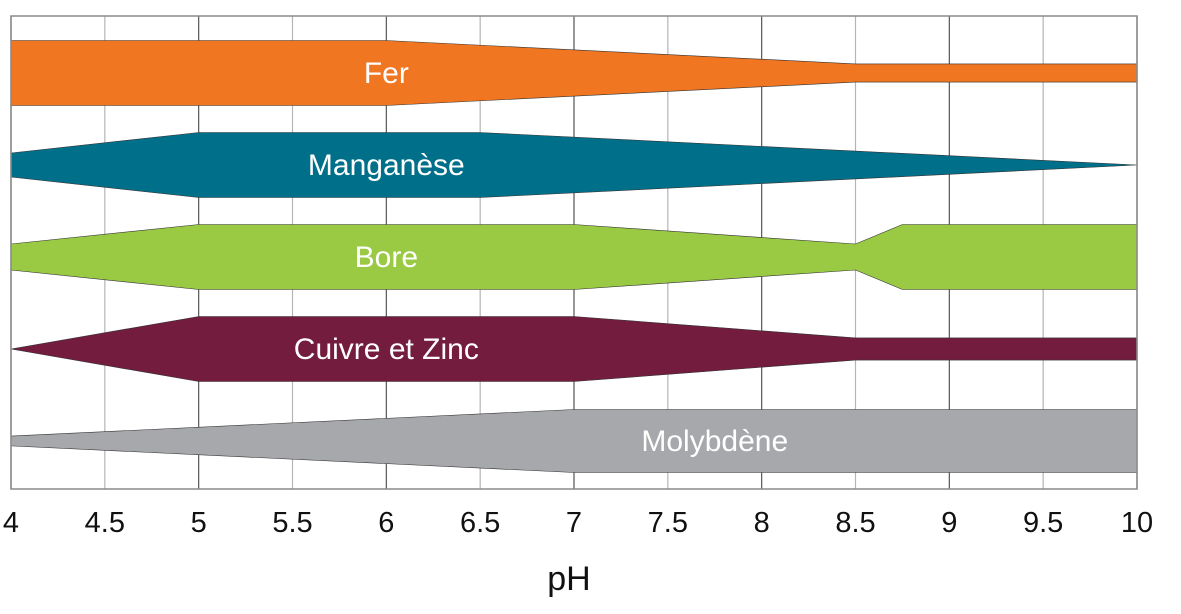 The width and height of the screenshot is (1181, 614). What do you see at coordinates (386, 349) in the screenshot?
I see `band-label: Cuivre et Zinc` at bounding box center [386, 349].